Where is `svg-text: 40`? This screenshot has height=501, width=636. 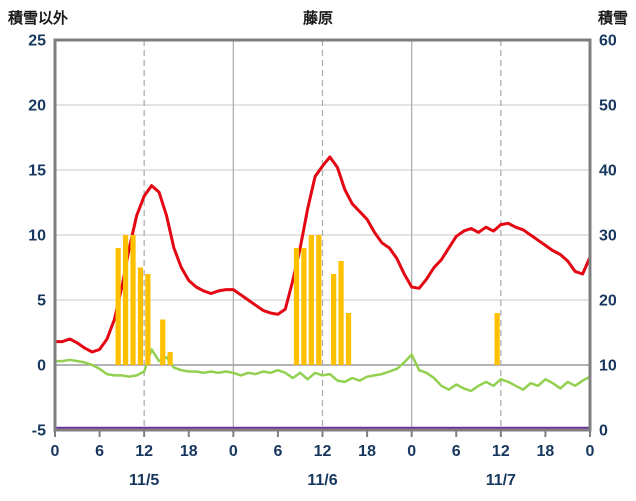
svg-text: 40 is located at coordinates (608, 171).